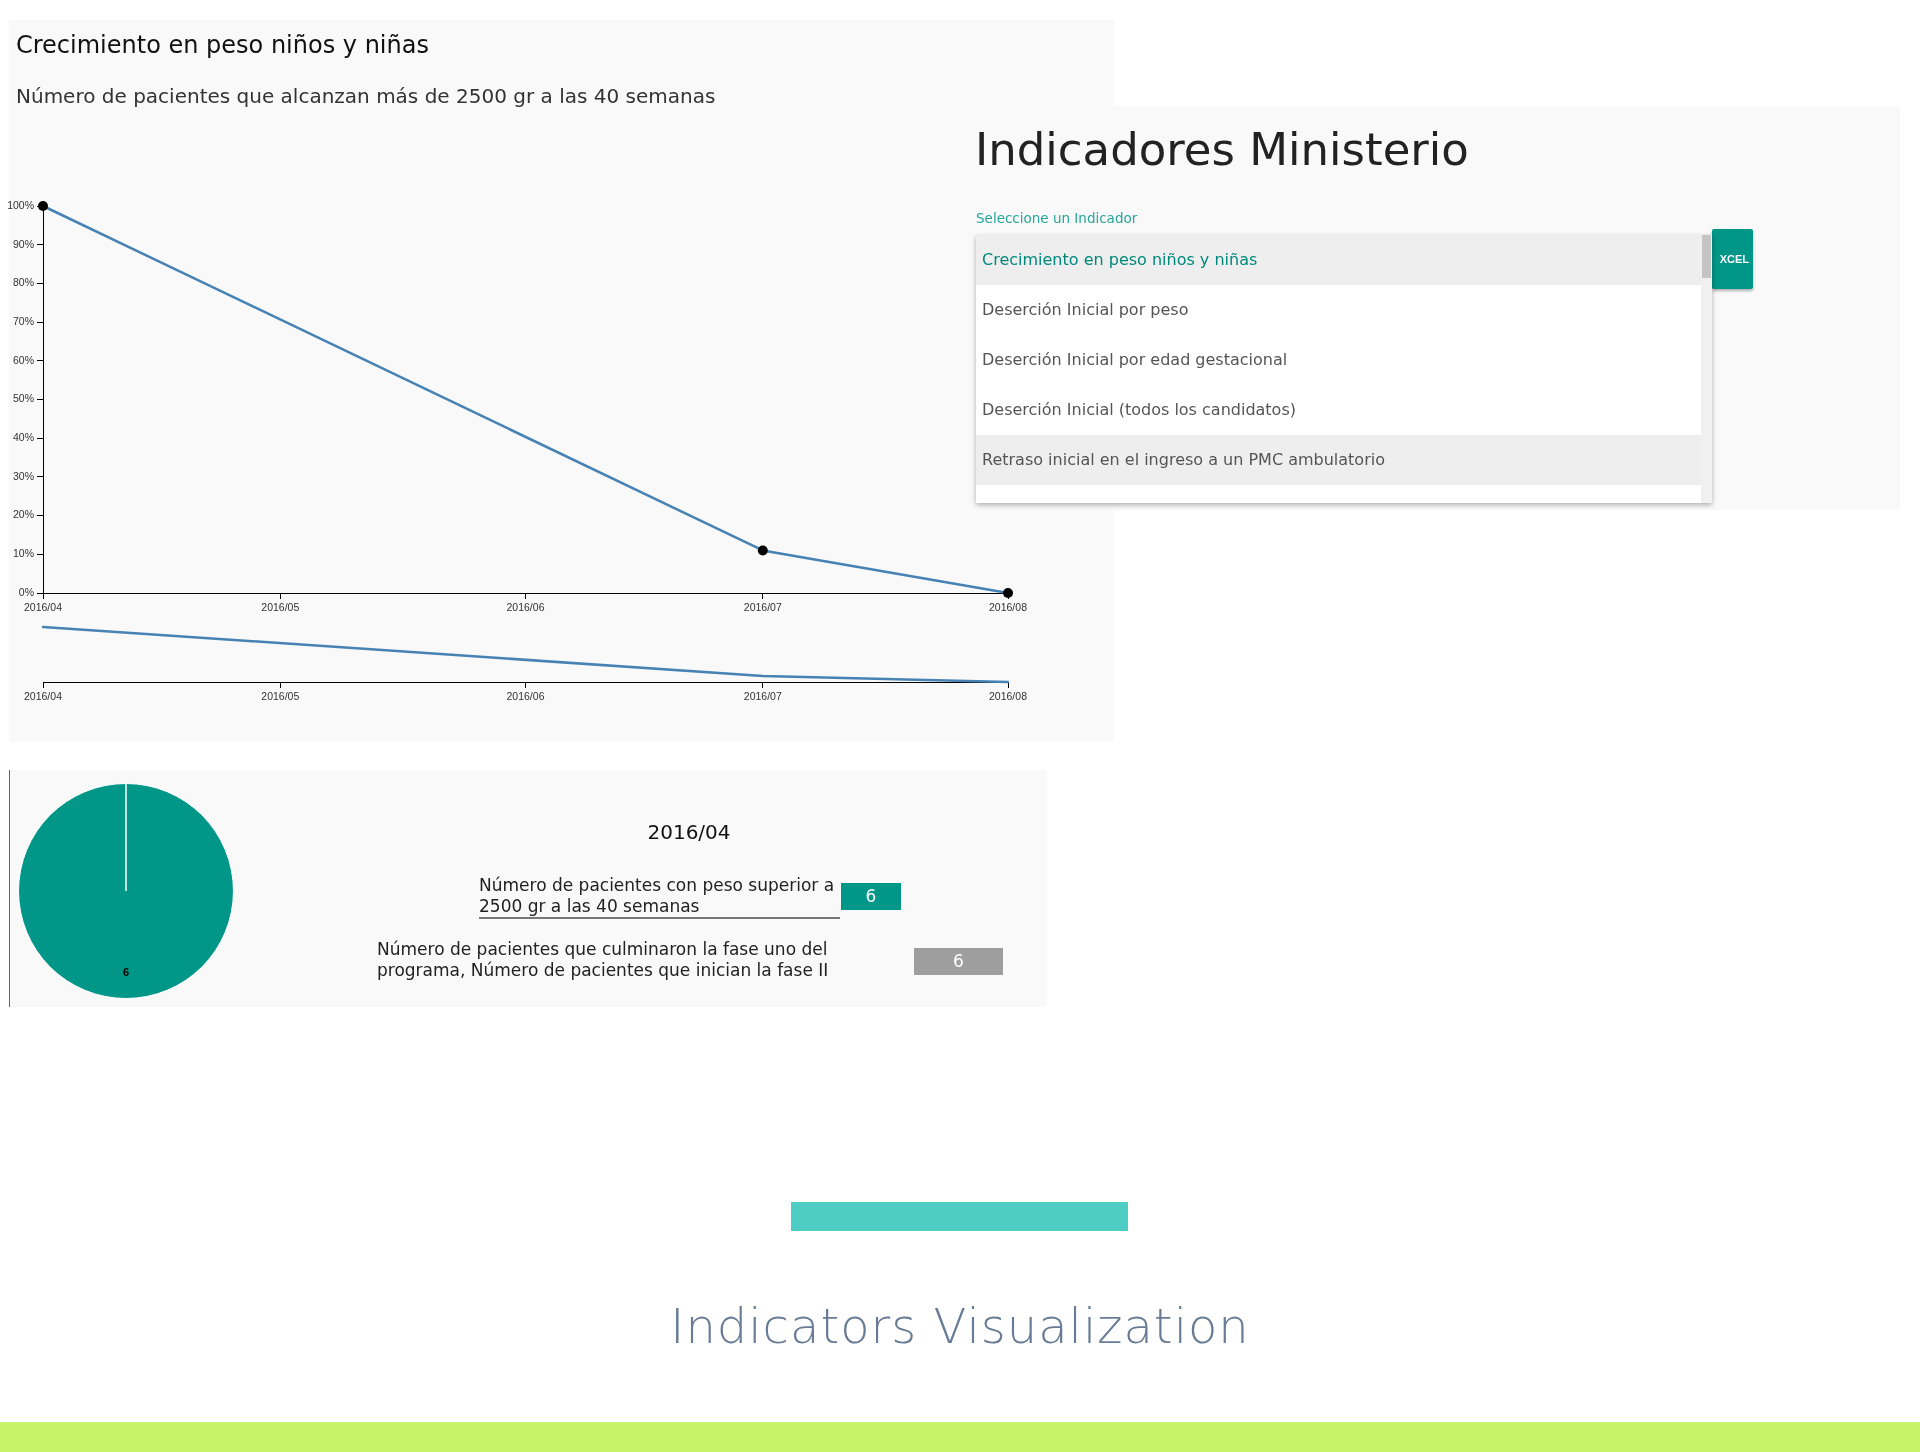 Image resolution: width=1920 pixels, height=1452 pixels. I want to click on text: Indicators Visualization, so click(960, 1326).